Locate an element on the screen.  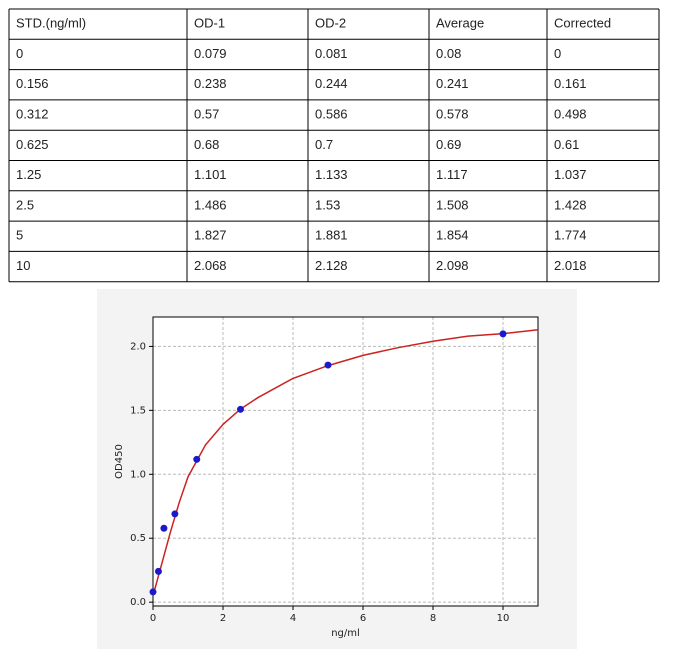
table-cell: 0.161 is located at coordinates (570, 83).